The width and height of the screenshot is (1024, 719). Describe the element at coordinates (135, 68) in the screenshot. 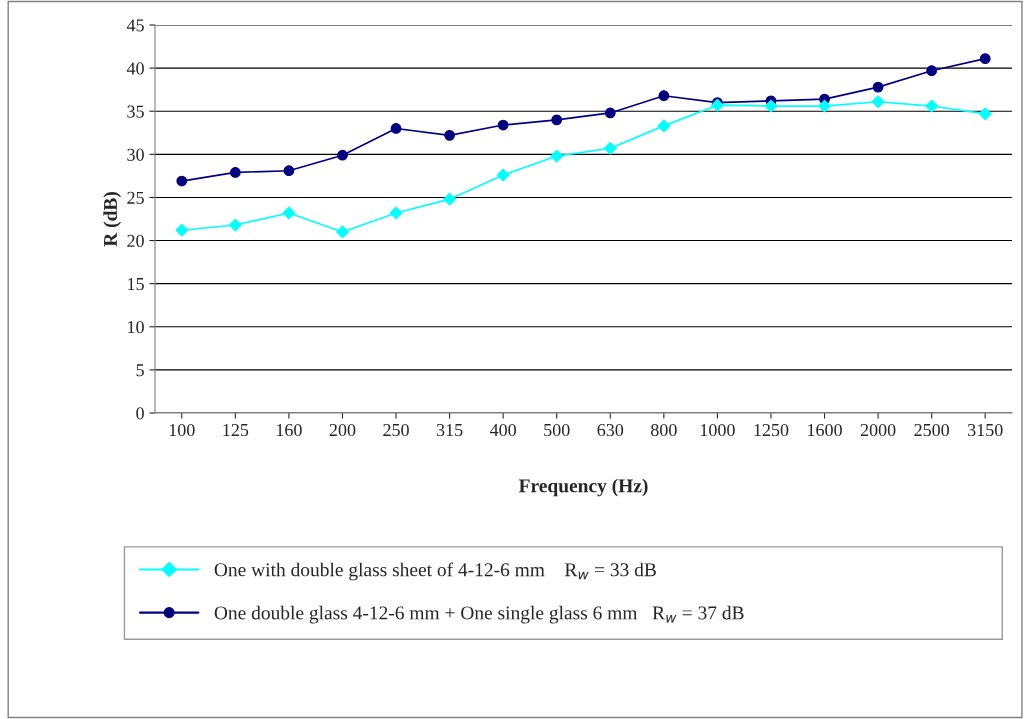

I see `y-tick-label: 40` at that location.